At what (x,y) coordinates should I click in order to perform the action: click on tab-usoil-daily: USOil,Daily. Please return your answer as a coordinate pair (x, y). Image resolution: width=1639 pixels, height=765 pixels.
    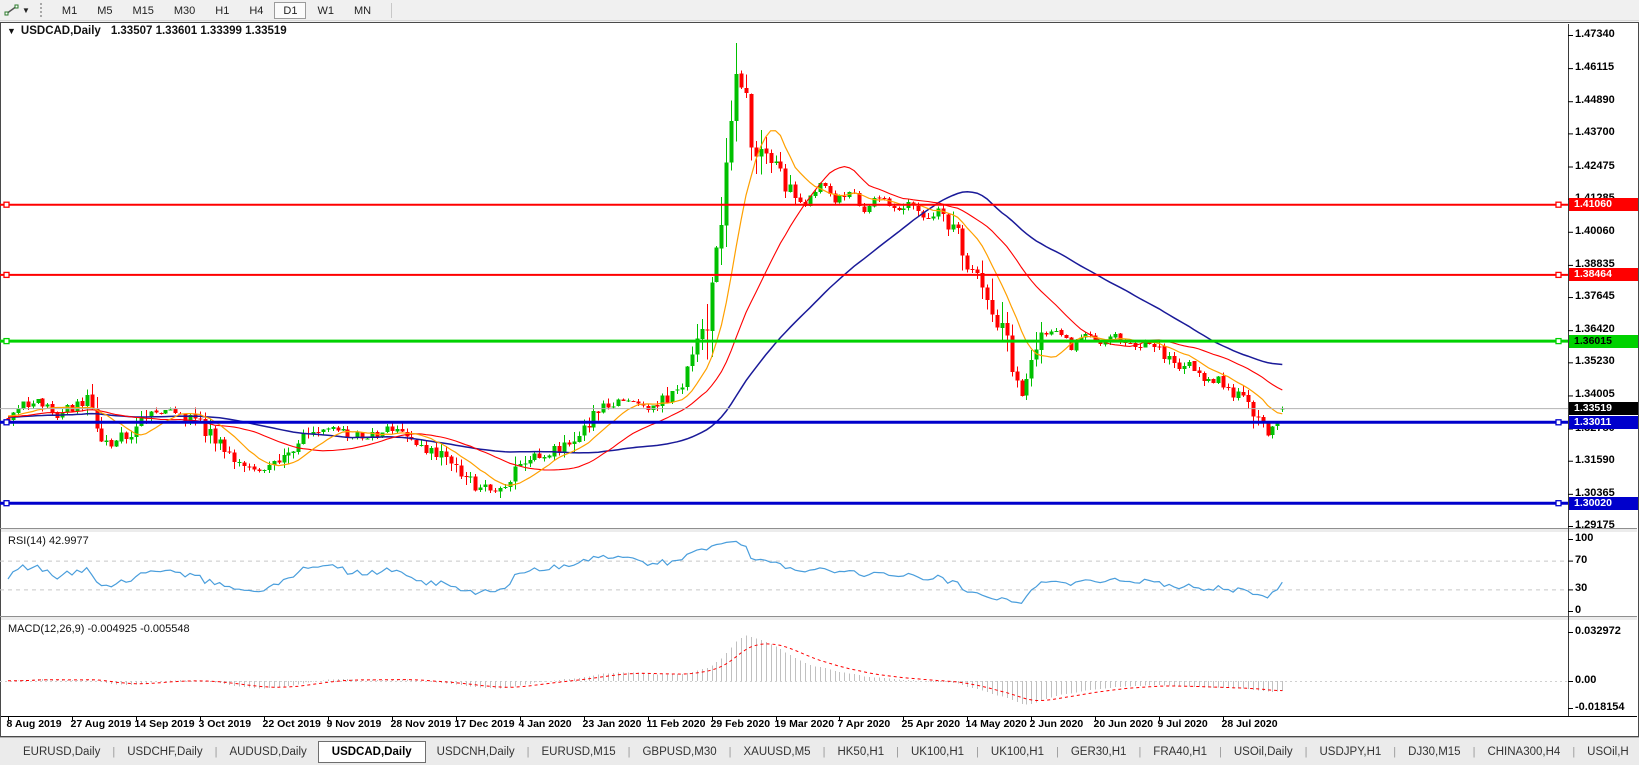
    Looking at the image, I should click on (1263, 751).